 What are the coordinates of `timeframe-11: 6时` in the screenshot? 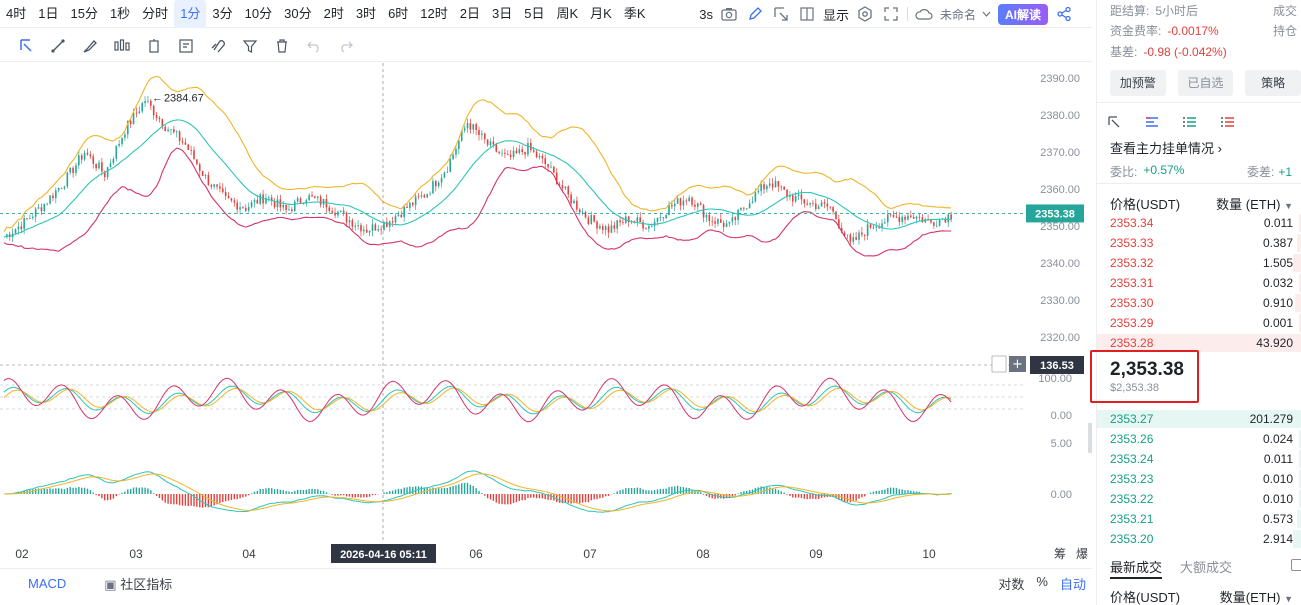 It's located at (398, 13).